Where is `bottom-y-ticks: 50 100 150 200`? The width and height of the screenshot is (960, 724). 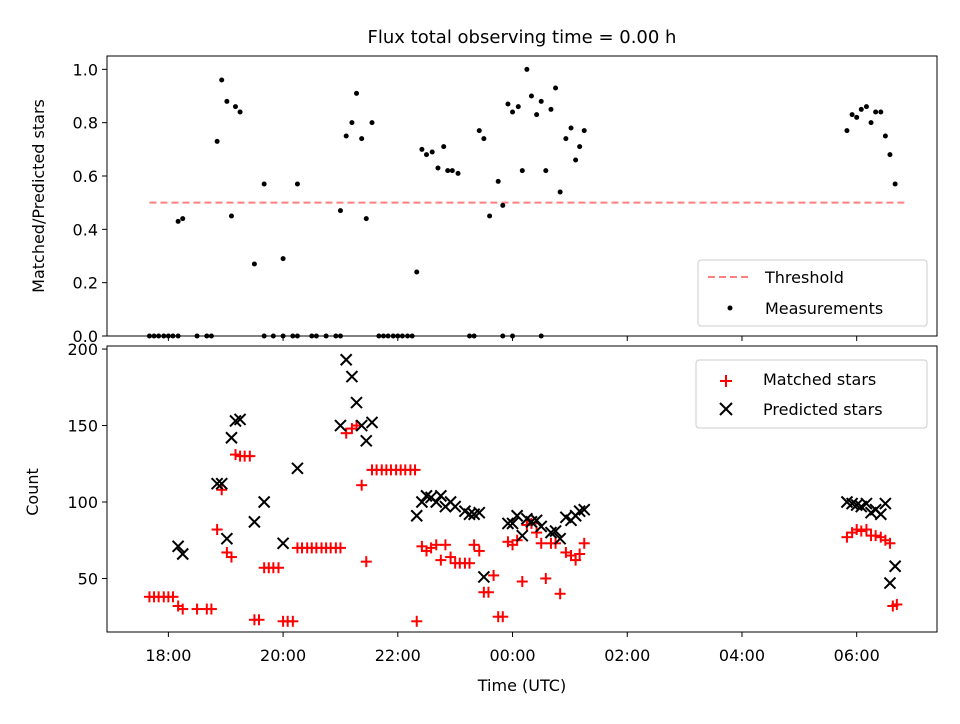 bottom-y-ticks: 50 100 150 200 is located at coordinates (87, 464).